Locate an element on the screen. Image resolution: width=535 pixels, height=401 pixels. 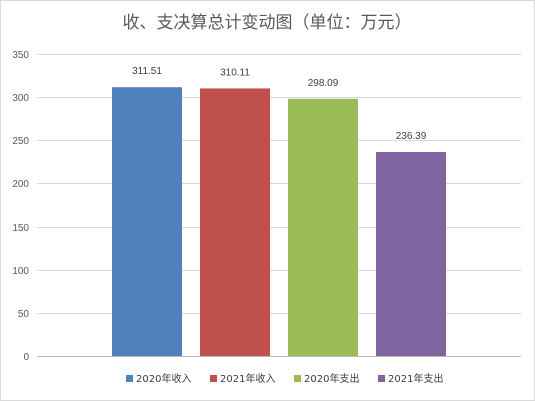
y-tick-label: 100 is located at coordinates (20, 271).